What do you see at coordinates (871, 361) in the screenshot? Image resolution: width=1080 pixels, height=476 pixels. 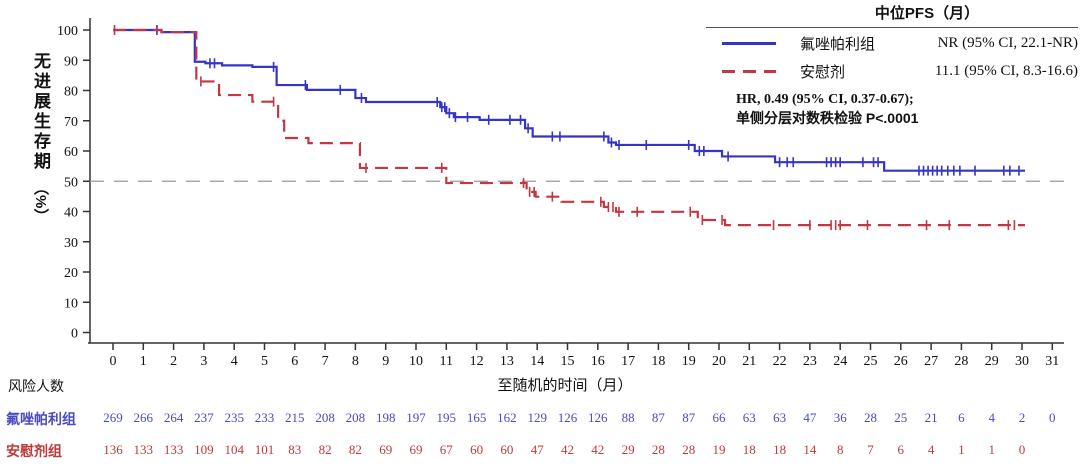 I see `x-tick-label: 25` at bounding box center [871, 361].